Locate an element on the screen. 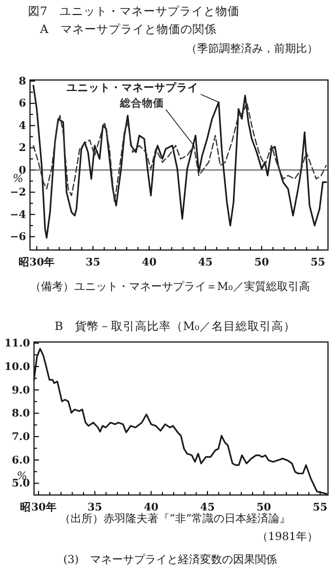  text: （季節調整済み，前期比） is located at coordinates (252, 48).